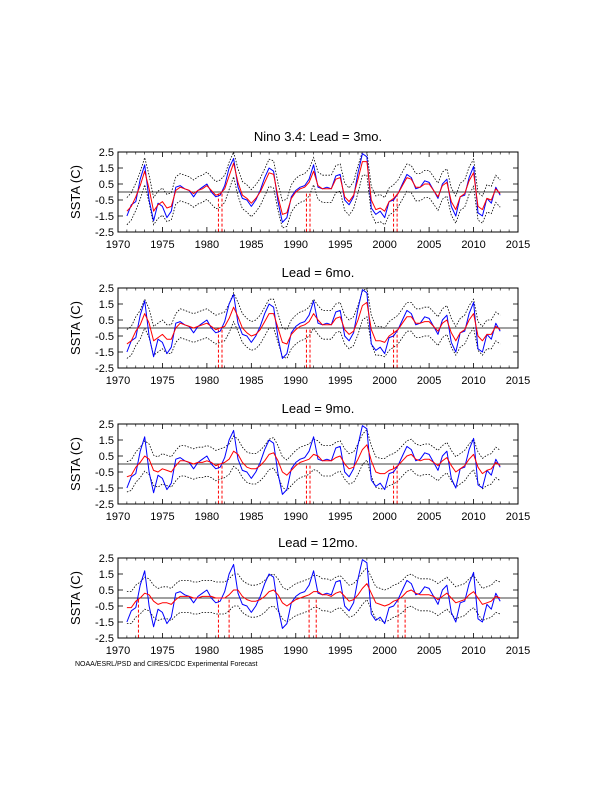 This screenshot has height=792, width=612. Describe the element at coordinates (318, 272) in the screenshot. I see `panel-title: Lead = 6mo.` at that location.